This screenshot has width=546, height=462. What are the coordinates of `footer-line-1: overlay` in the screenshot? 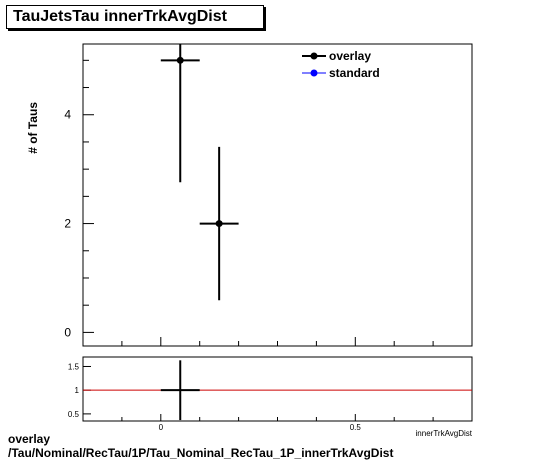 It's located at (29, 439).